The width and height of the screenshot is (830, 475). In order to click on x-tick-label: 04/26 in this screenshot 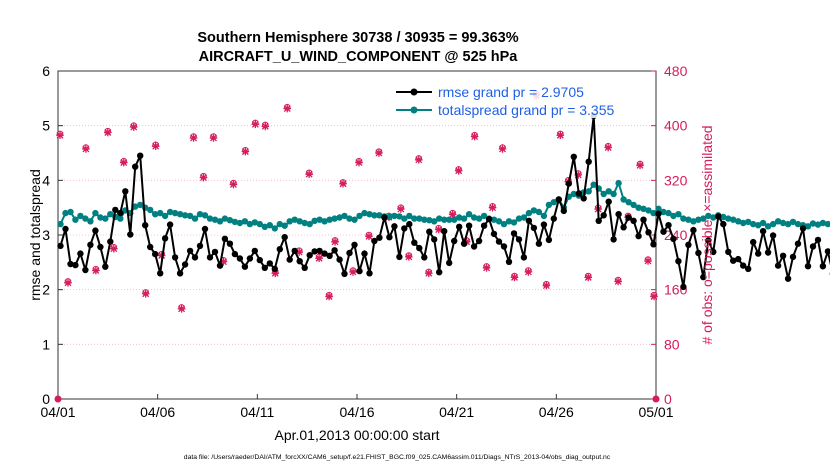, I will do `click(556, 412)`.